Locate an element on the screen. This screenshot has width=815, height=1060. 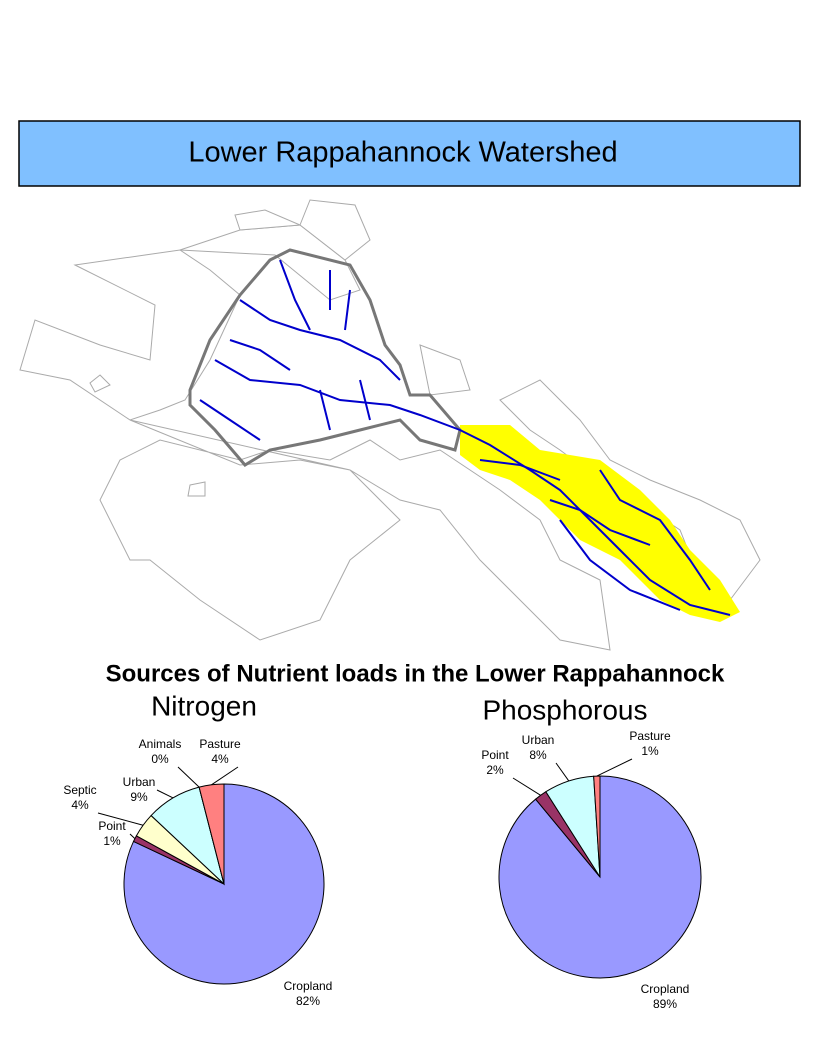
pie-title: Phosphorous is located at coordinates (564, 709).